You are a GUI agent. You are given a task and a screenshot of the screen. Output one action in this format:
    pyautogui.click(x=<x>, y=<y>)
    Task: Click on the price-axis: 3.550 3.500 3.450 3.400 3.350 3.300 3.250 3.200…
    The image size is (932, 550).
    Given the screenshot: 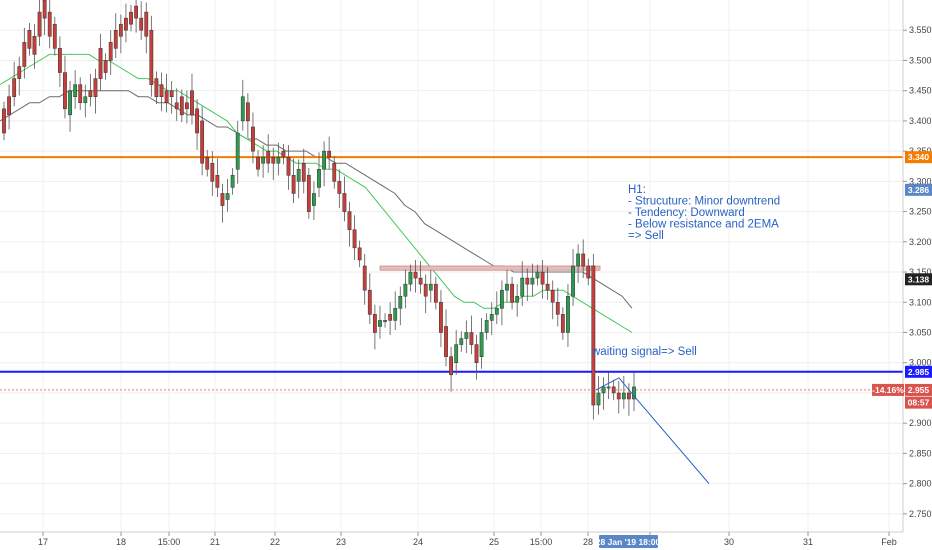 What is the action you would take?
    pyautogui.click(x=902, y=266)
    